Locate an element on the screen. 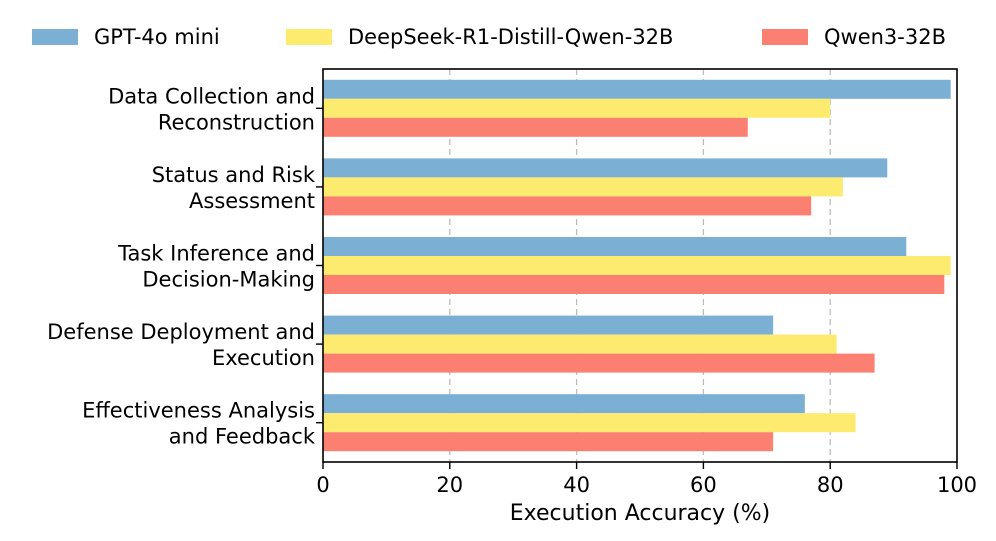 The image size is (996, 541). y-tick-label: Status and Risk is located at coordinates (234, 175).